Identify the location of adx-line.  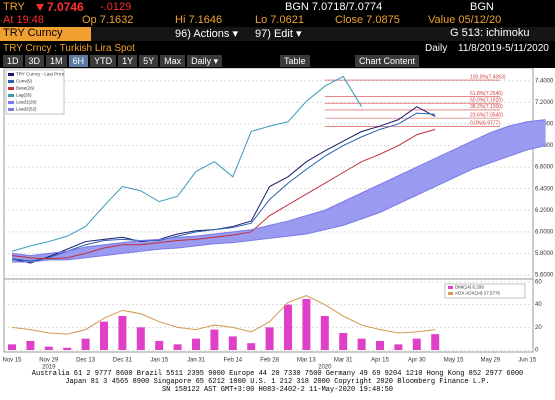
(223, 315).